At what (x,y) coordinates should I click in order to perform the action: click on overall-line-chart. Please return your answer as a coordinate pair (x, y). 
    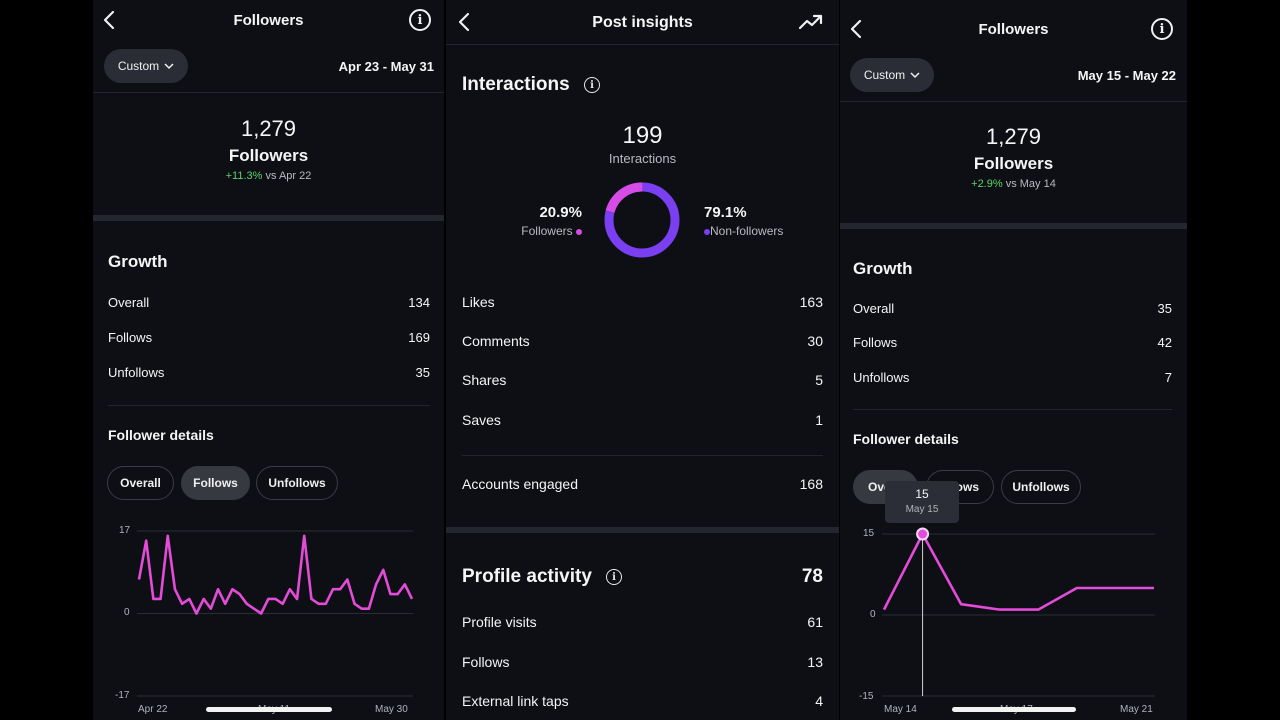
    Looking at the image, I should click on (1018, 612).